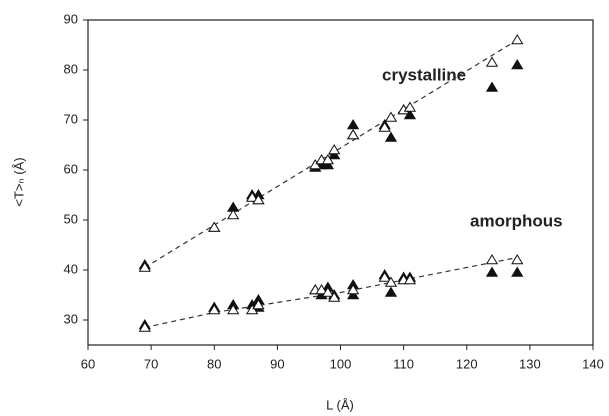  I want to click on annotation: crystalline, so click(424, 74).